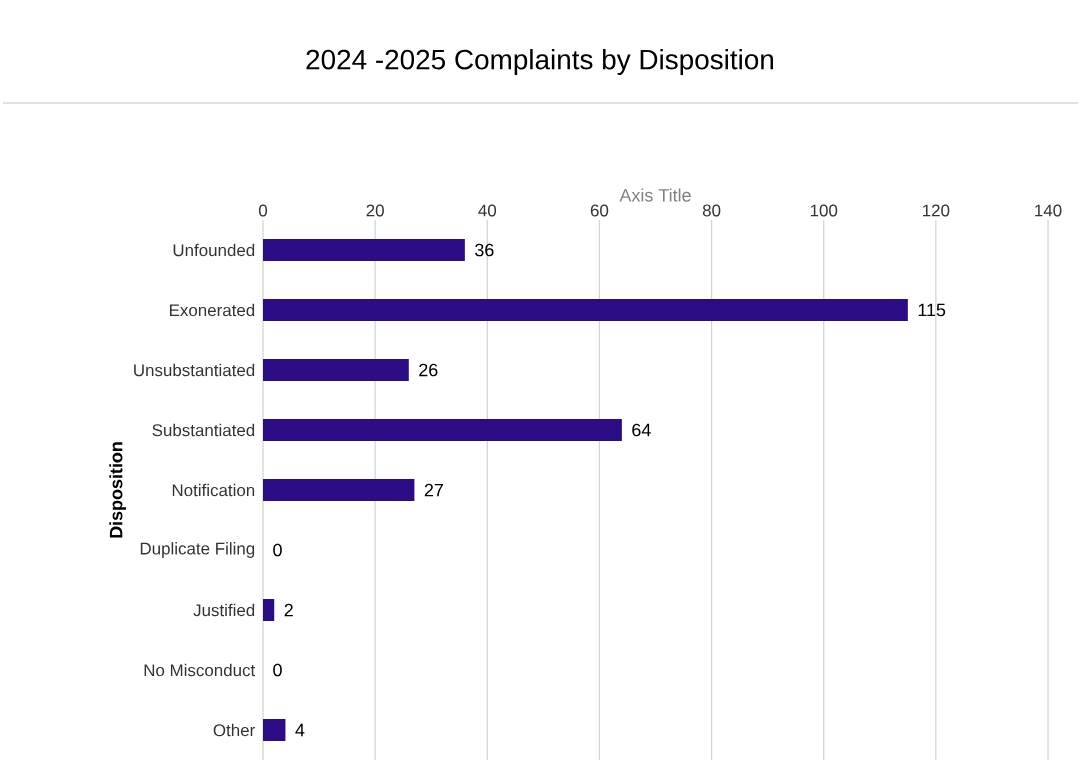 Image resolution: width=1081 pixels, height=784 pixels. I want to click on chart-title: 2024 -2025 Complaints by Disposition, so click(540, 62).